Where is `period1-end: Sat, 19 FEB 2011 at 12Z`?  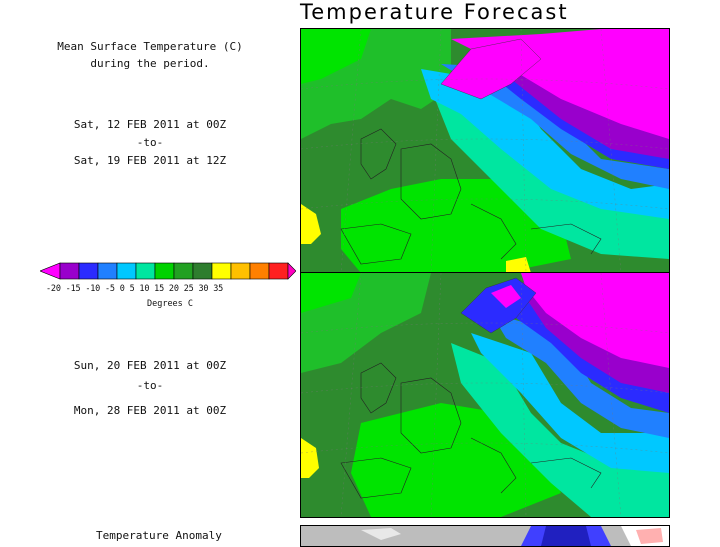 period1-end: Sat, 19 FEB 2011 at 12Z is located at coordinates (150, 160).